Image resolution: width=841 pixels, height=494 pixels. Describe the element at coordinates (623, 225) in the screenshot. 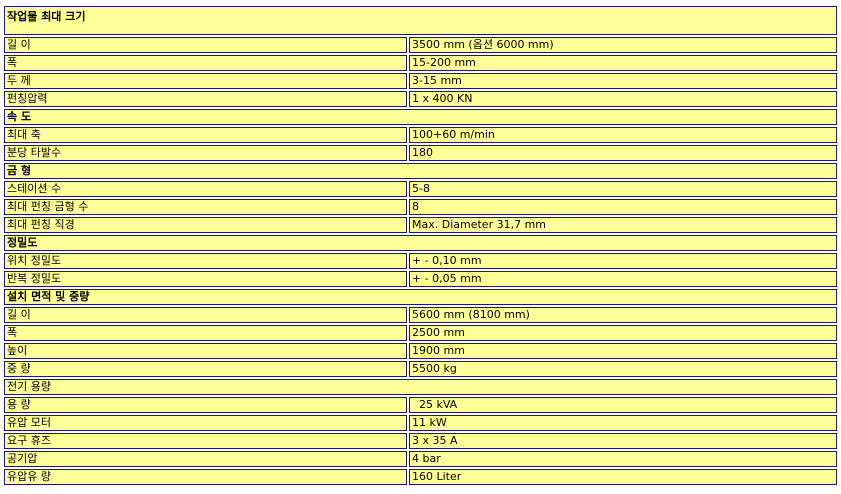

I see `spec-value: Max. Diameter 31,7 mm` at that location.